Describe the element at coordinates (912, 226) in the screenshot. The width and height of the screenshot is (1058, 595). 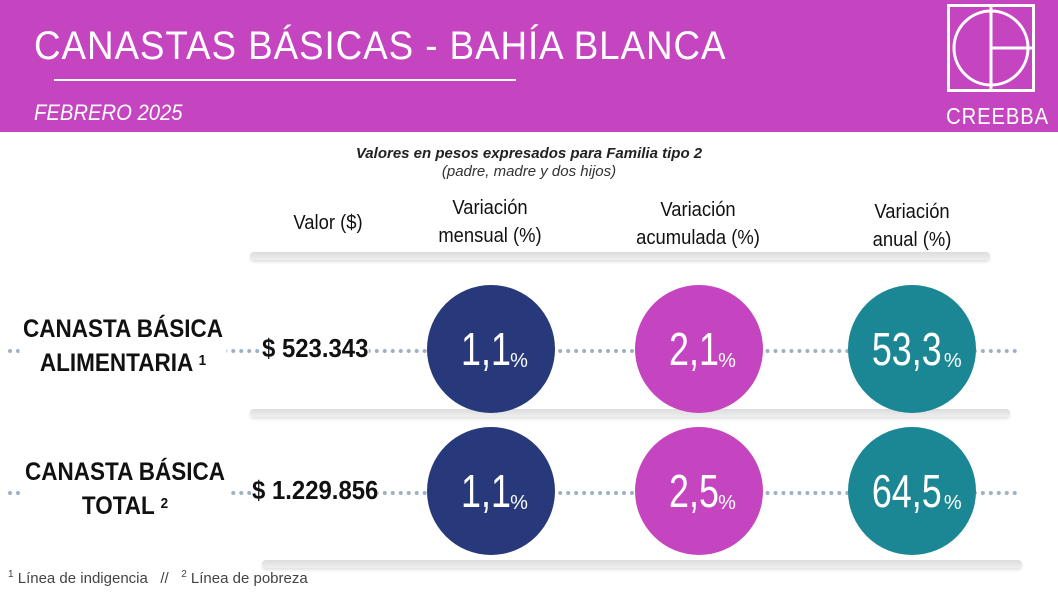
I see `col-header-anual: Variación anual (%)` at that location.